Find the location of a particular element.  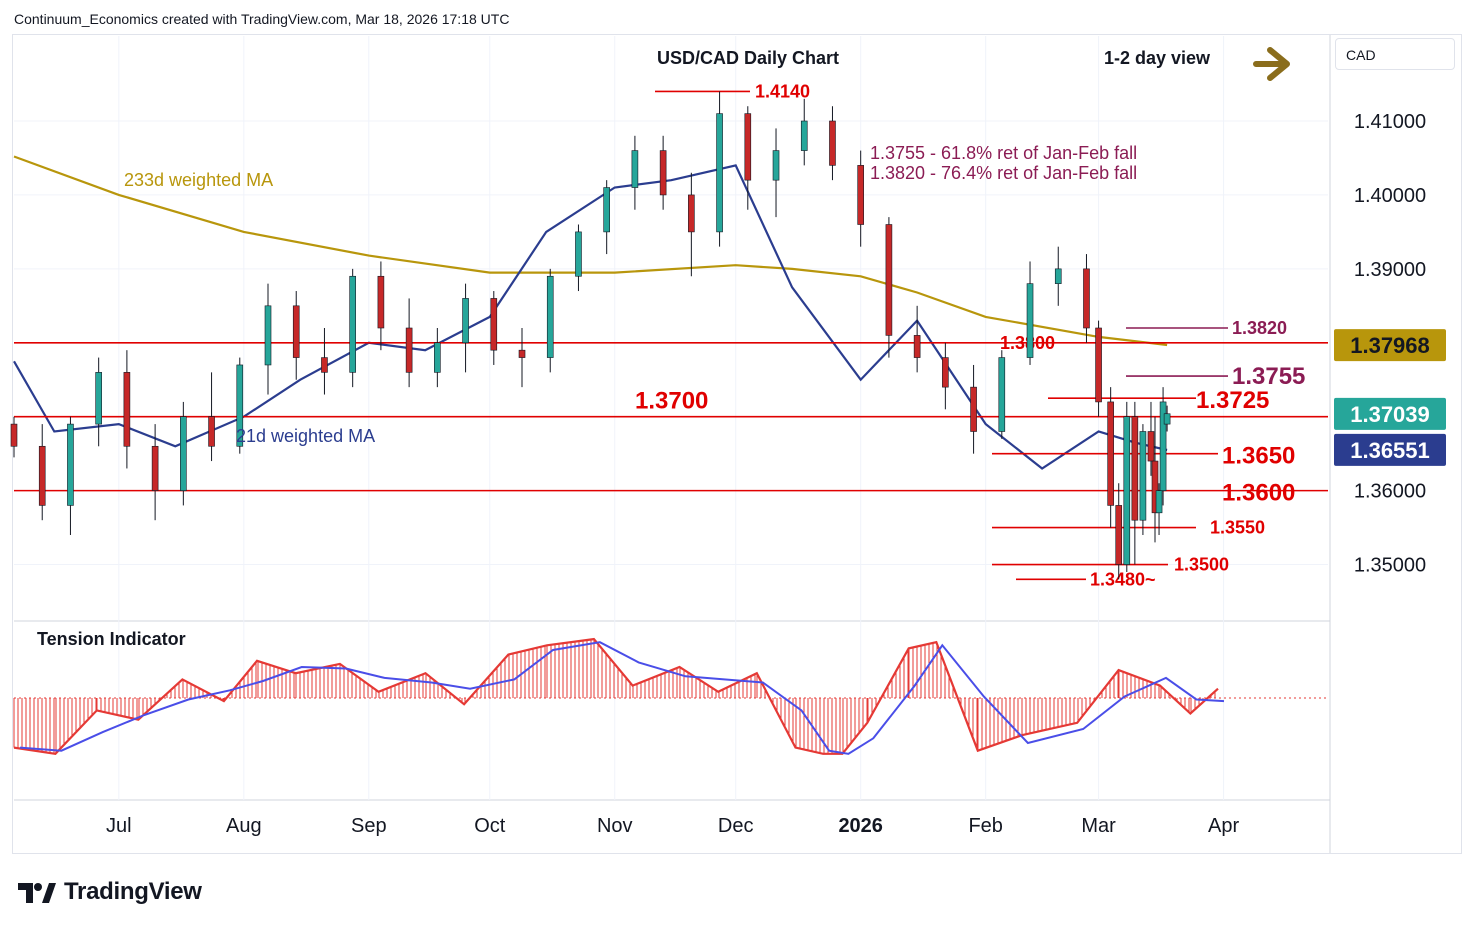

tension-line is located at coordinates (616, 696).